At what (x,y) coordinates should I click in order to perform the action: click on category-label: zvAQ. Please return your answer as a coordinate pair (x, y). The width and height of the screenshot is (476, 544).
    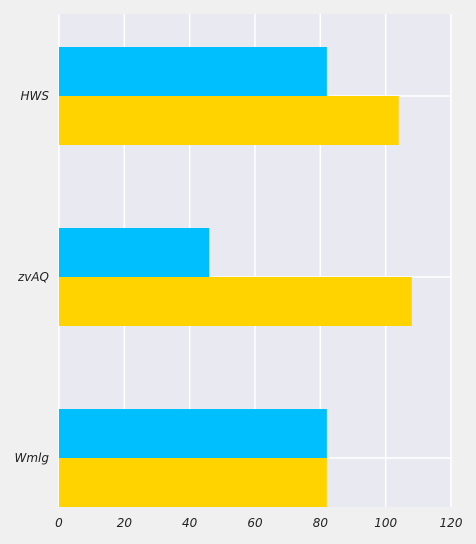
    Looking at the image, I should click on (33, 277).